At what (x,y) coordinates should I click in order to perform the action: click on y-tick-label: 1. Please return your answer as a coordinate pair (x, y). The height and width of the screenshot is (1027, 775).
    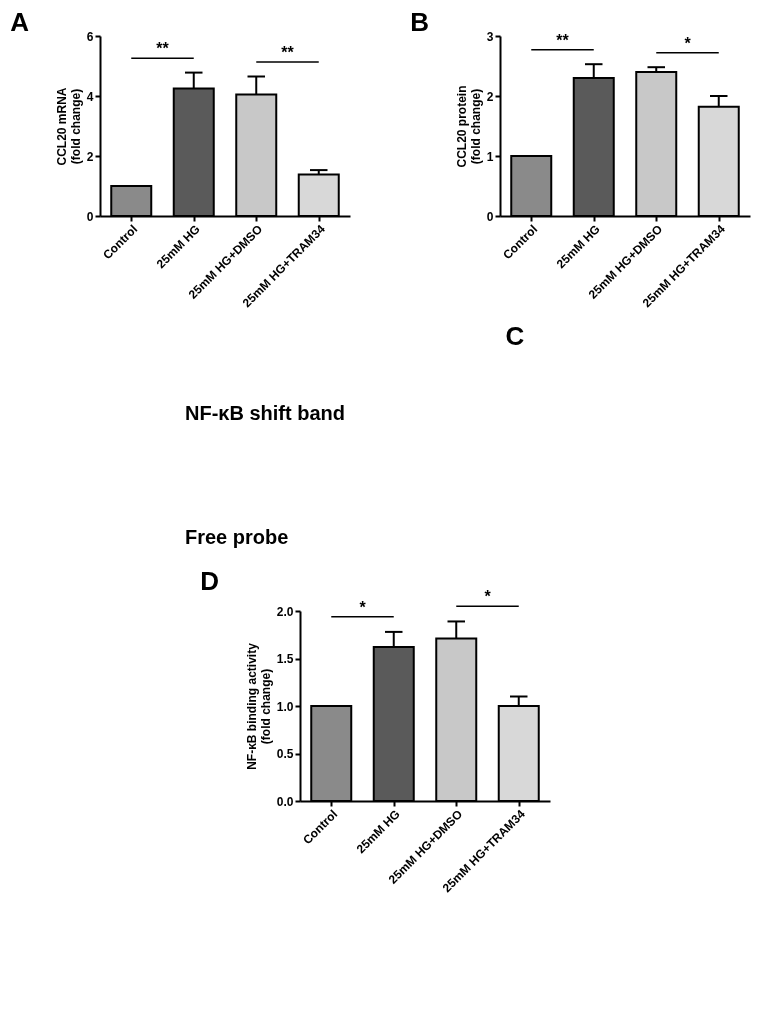
    Looking at the image, I should click on (490, 156).